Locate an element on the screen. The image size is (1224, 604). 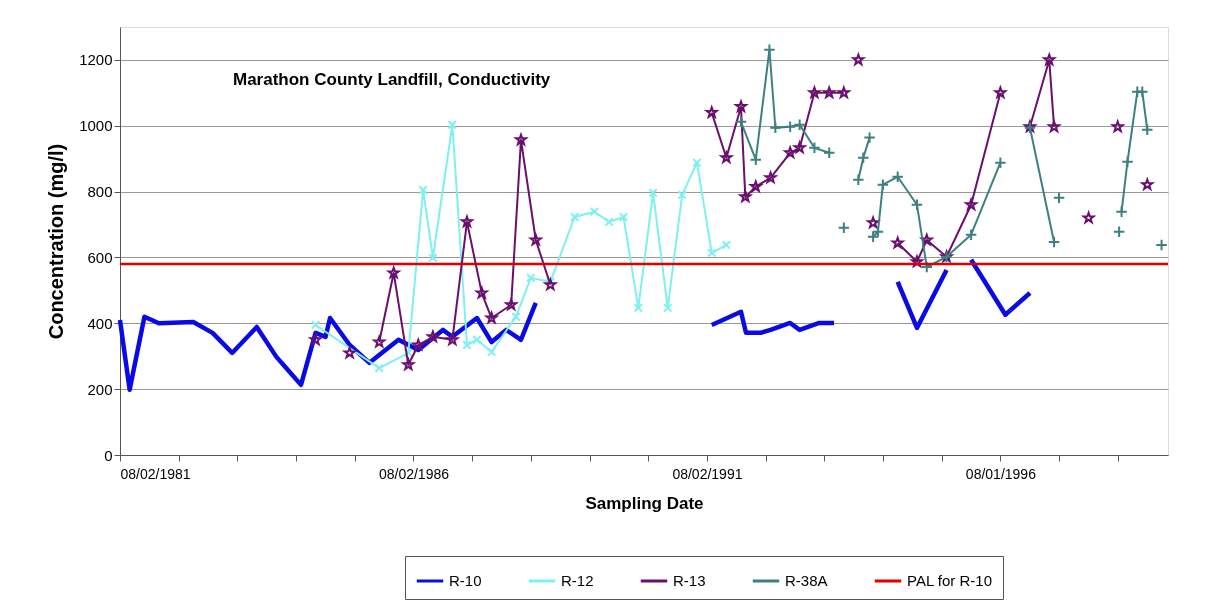
x-tick-label: 08/02/1991 is located at coordinates (707, 473).